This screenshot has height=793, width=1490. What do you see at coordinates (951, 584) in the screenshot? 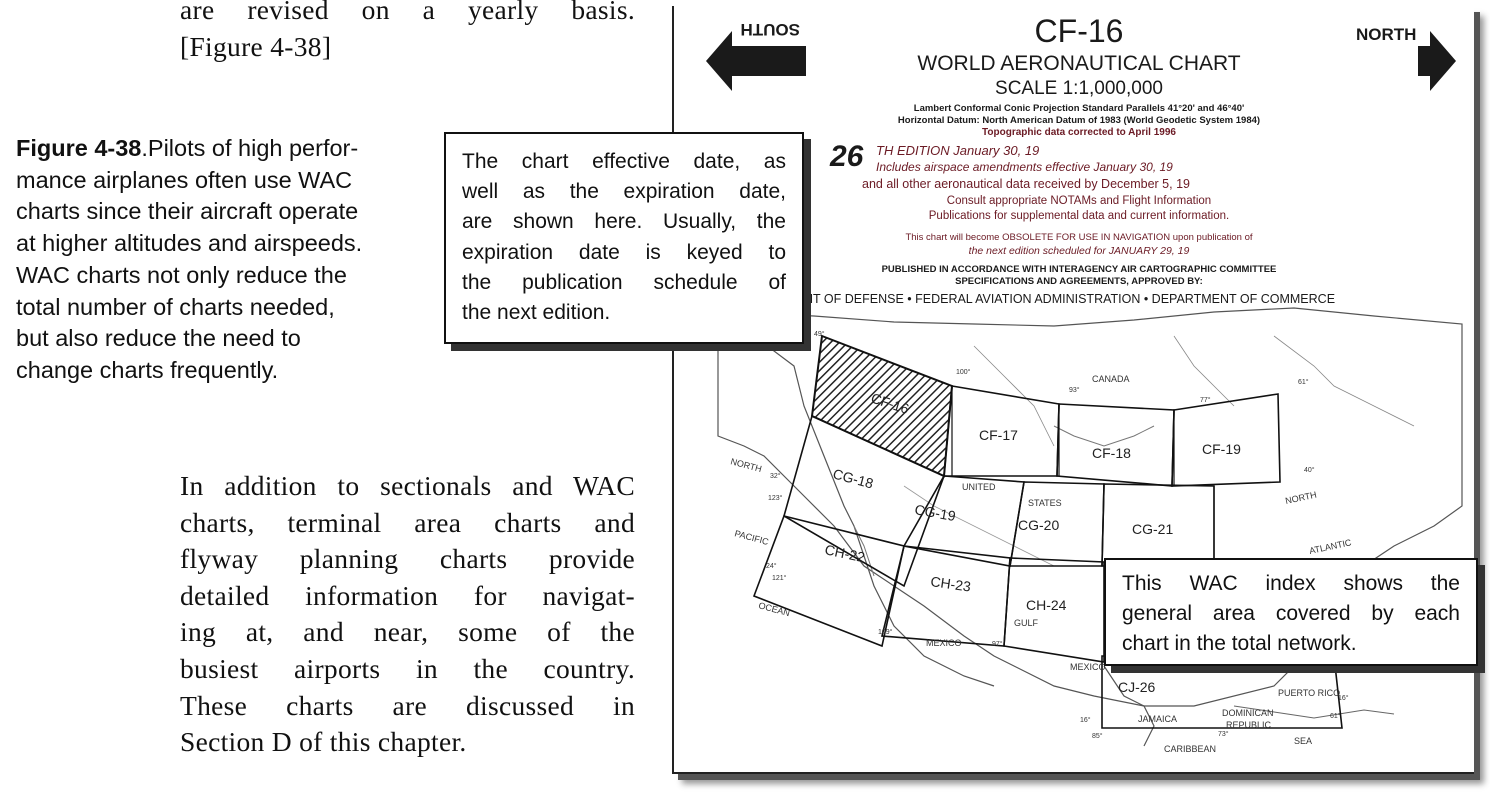
I see `cell-label: CH-23` at bounding box center [951, 584].